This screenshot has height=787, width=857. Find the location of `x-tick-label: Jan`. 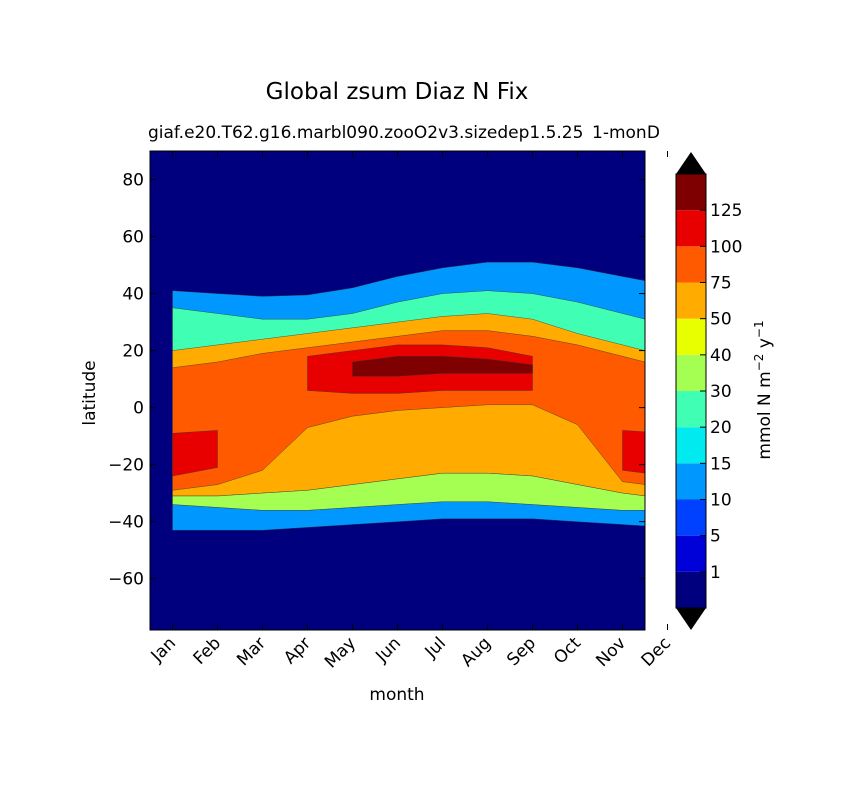

x-tick-label: Jan is located at coordinates (163, 649).